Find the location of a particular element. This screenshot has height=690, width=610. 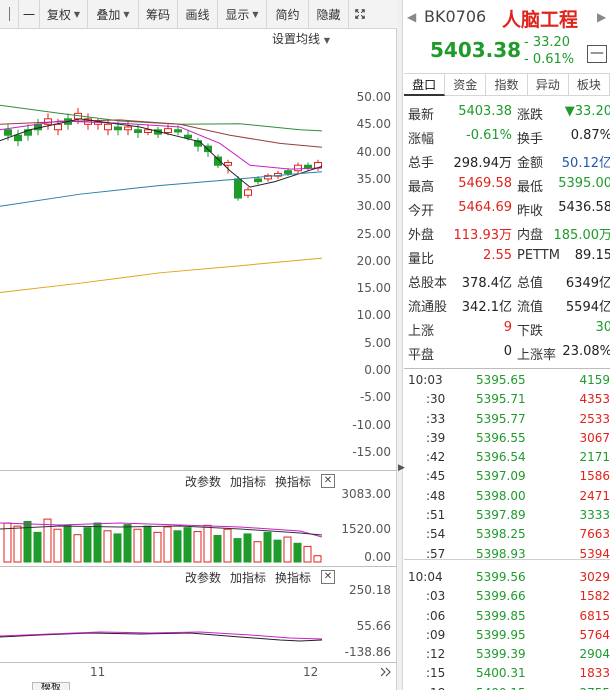

expand-button is located at coordinates (360, 14).